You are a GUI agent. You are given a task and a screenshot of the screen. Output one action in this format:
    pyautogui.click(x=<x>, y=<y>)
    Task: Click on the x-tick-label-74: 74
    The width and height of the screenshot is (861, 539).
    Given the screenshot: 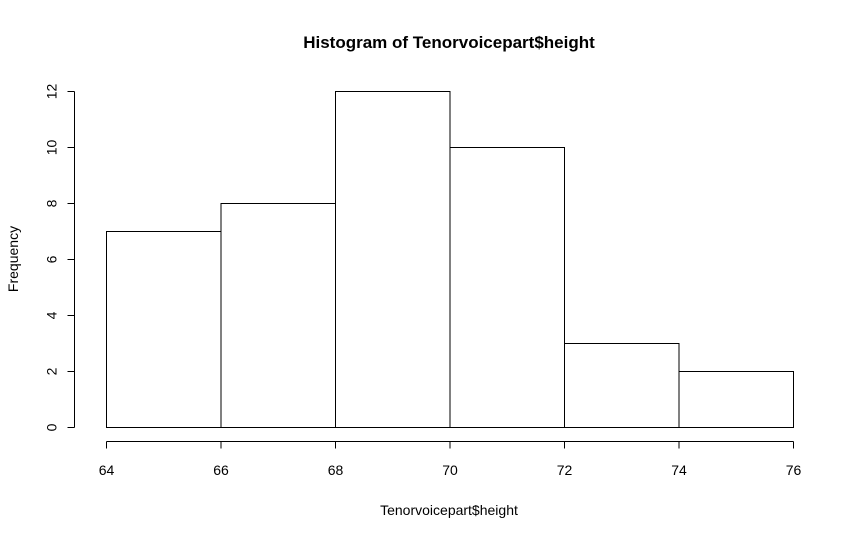 What is the action you would take?
    pyautogui.click(x=679, y=470)
    